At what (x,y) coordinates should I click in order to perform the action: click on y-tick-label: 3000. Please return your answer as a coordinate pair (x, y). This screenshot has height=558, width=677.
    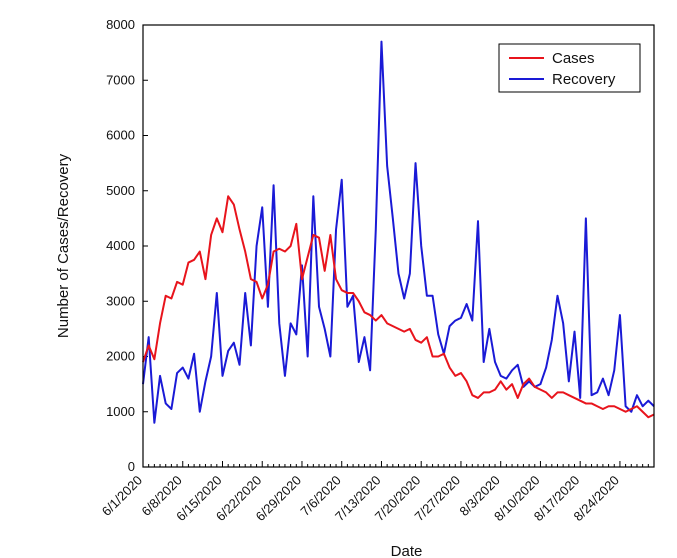
    Looking at the image, I should click on (120, 300).